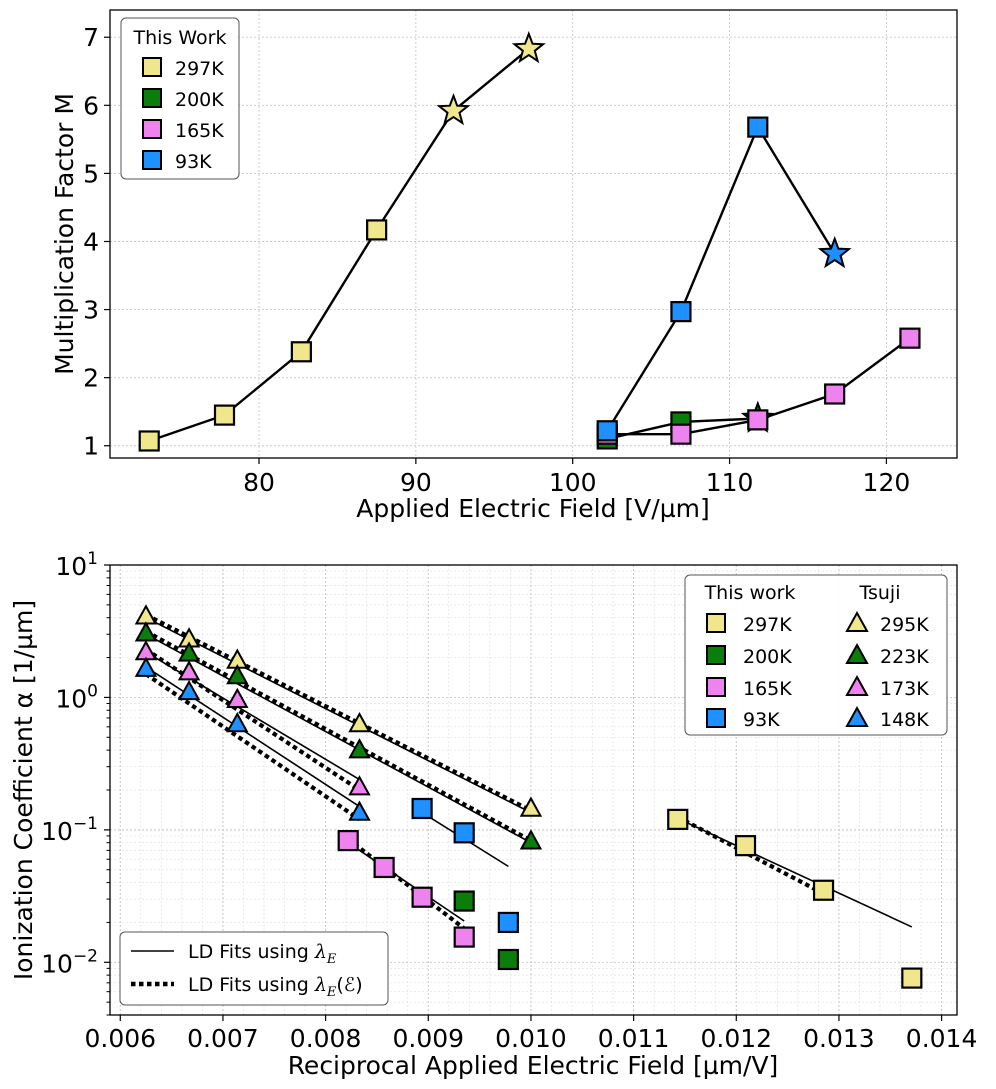 The height and width of the screenshot is (1089, 996). Describe the element at coordinates (904, 657) in the screenshot. I see `legend-ts-223k-label: 223K` at that location.